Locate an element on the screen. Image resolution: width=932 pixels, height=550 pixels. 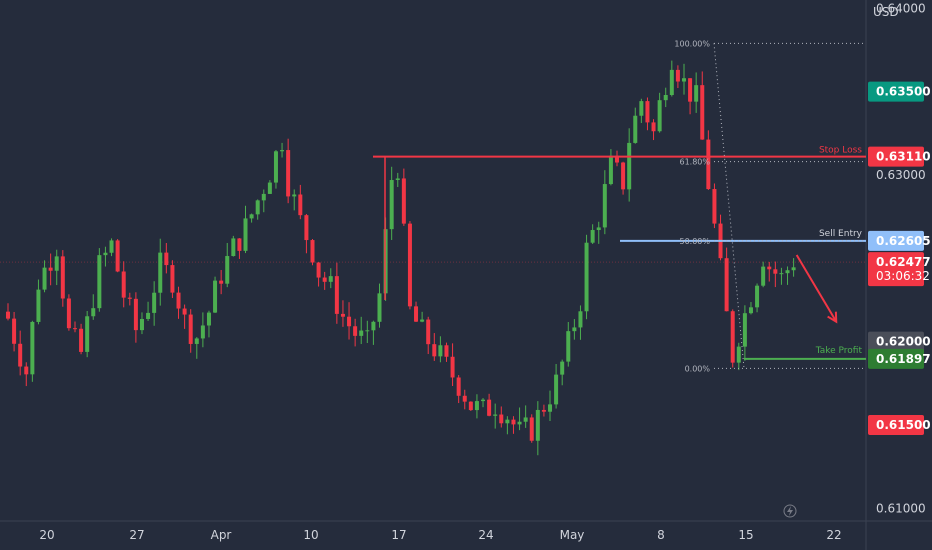
x-tick-label: 20 is located at coordinates (46, 535).